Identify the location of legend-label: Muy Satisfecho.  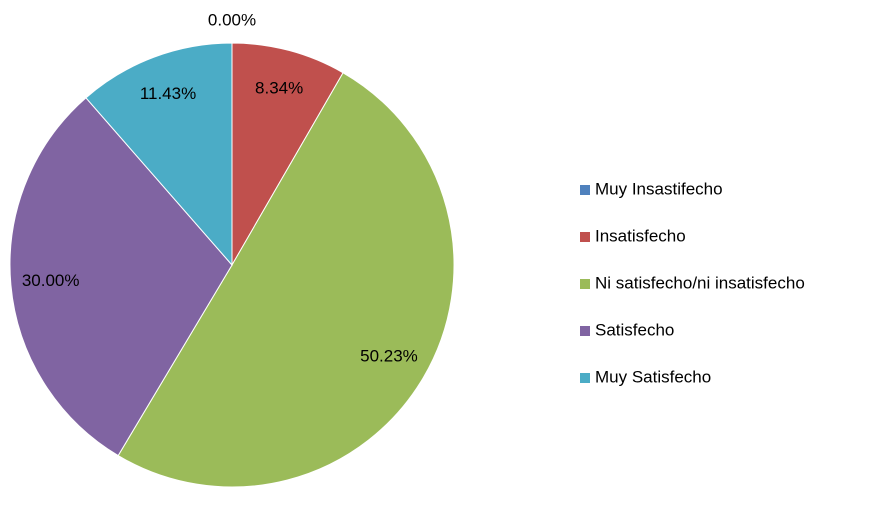
(653, 376).